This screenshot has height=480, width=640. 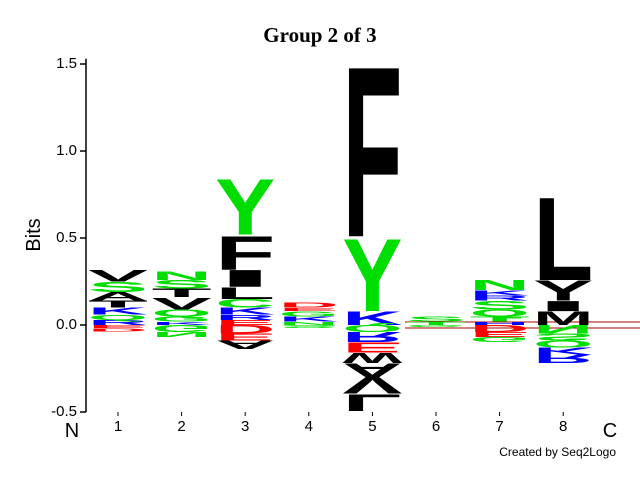 I want to click on logo-letter: H, so click(x=500, y=323).